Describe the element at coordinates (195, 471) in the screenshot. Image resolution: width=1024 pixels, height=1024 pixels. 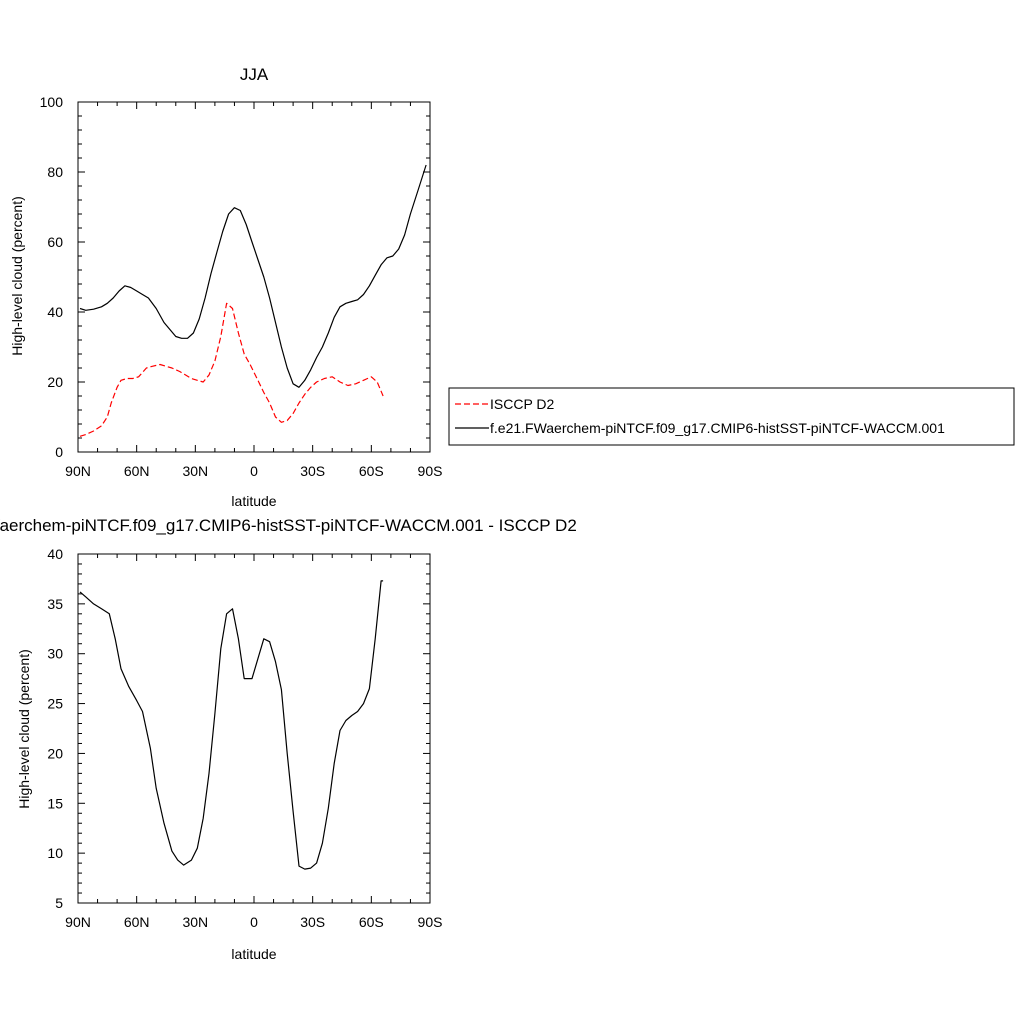
I see `top-x-tick-label: 30N` at that location.